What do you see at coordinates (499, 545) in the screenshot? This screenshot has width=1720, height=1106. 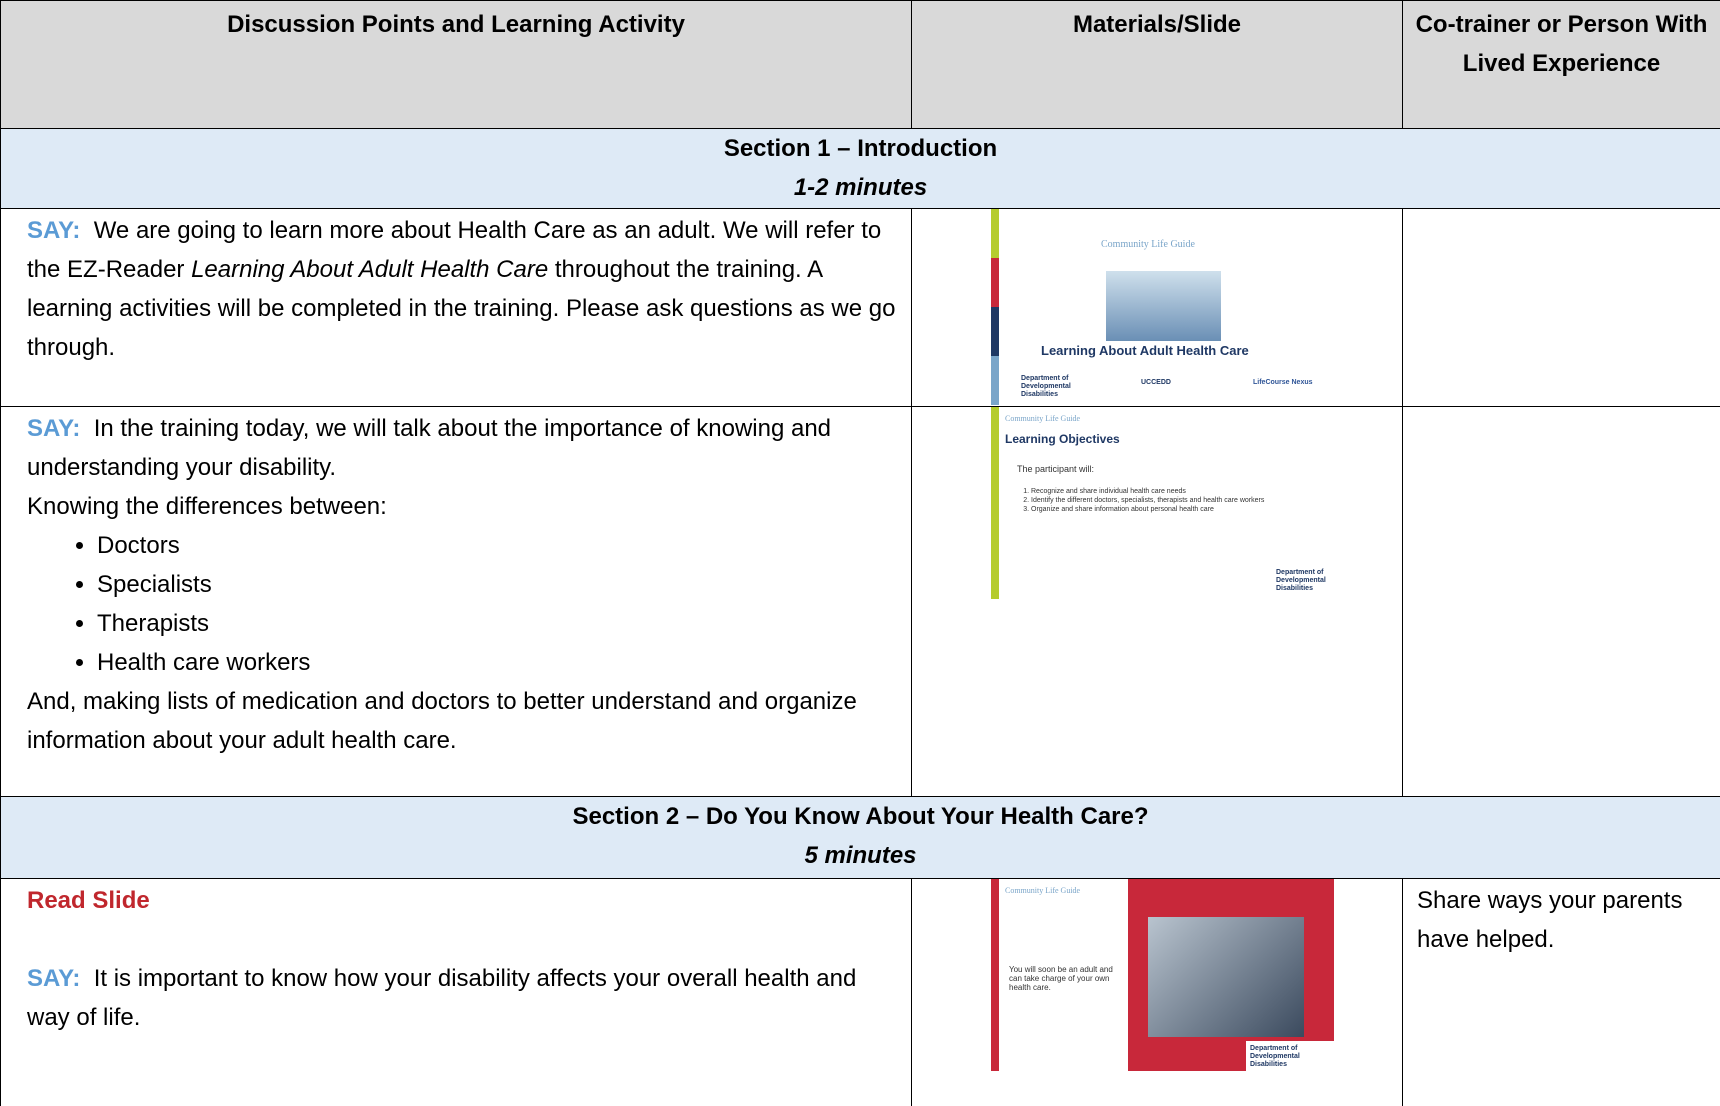 I see `list-item: Doctors` at bounding box center [499, 545].